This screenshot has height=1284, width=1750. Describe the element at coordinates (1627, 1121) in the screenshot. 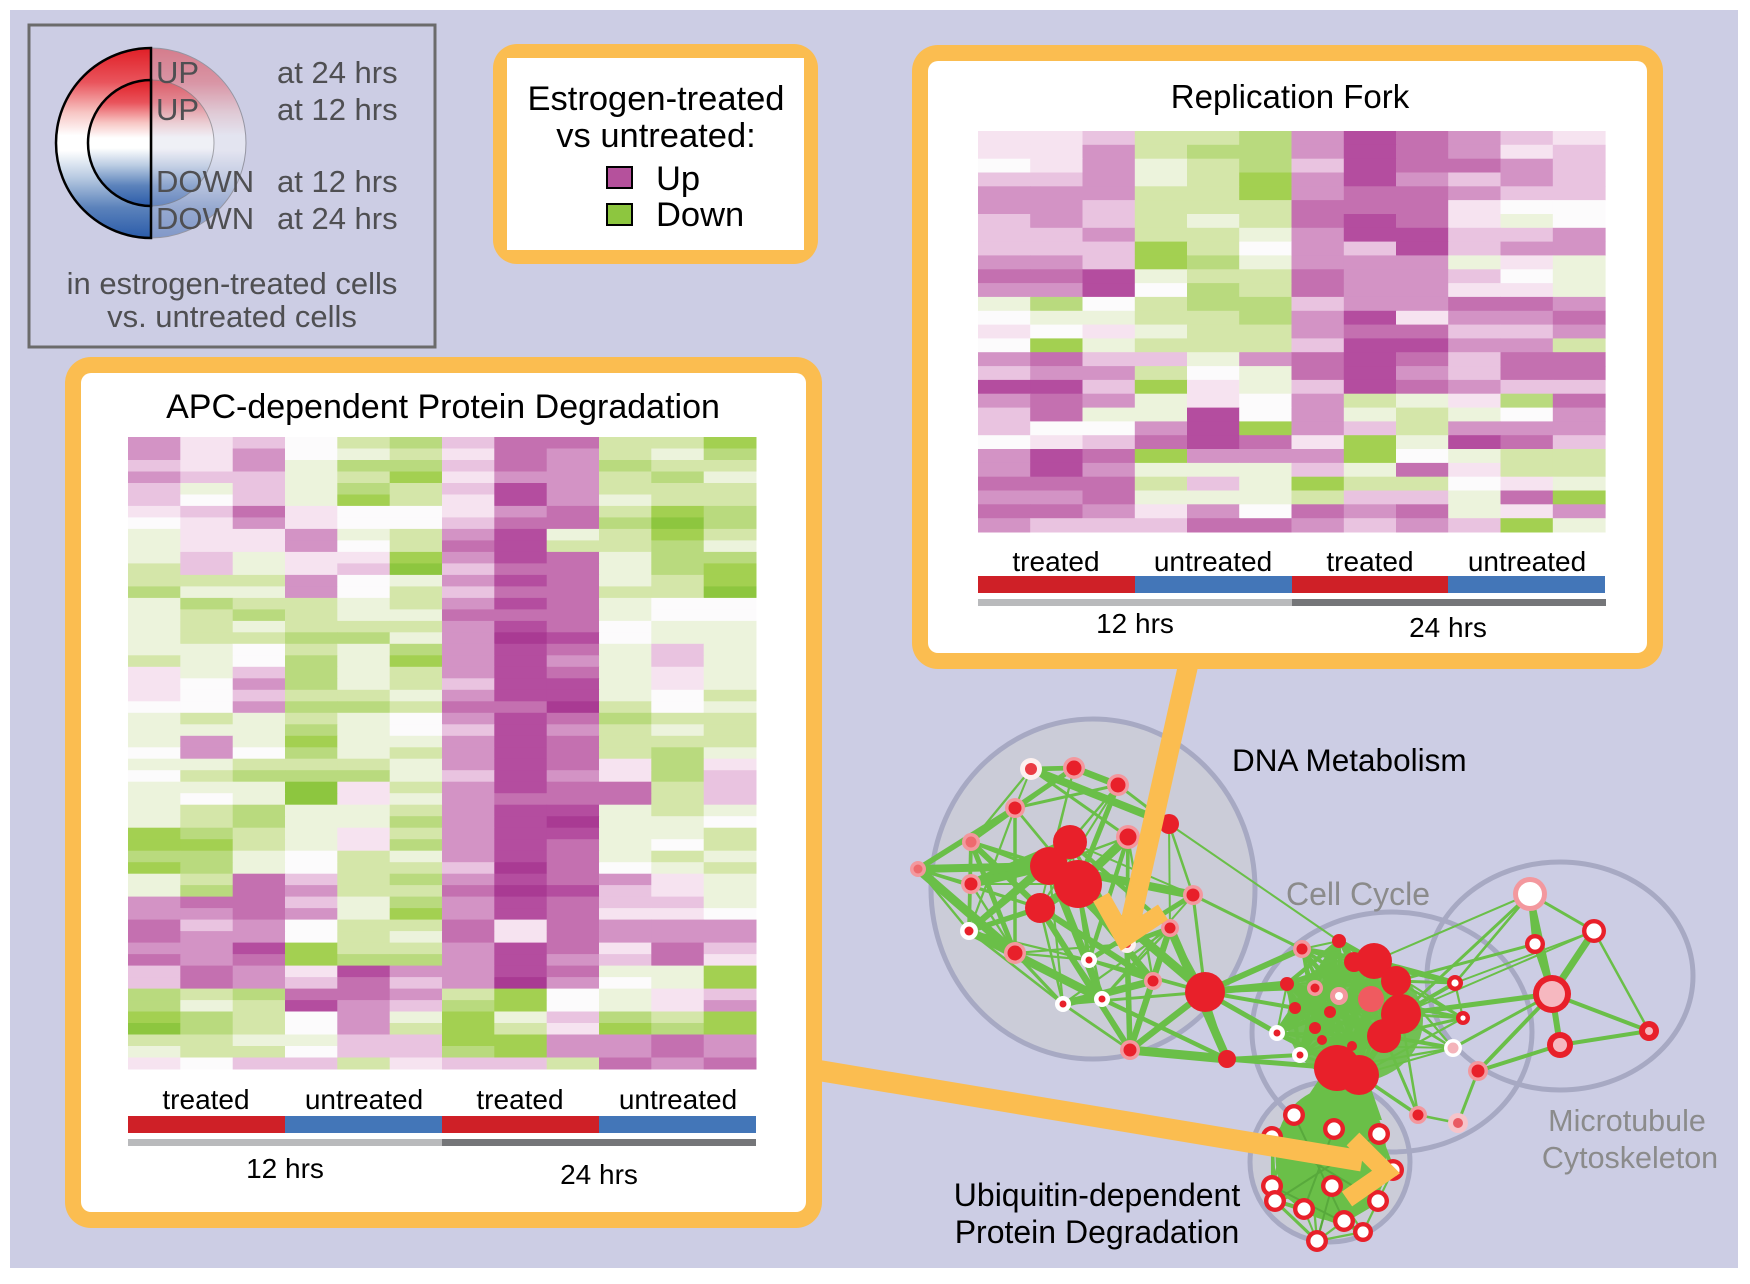

I see `svg-text: Microtubule` at that location.